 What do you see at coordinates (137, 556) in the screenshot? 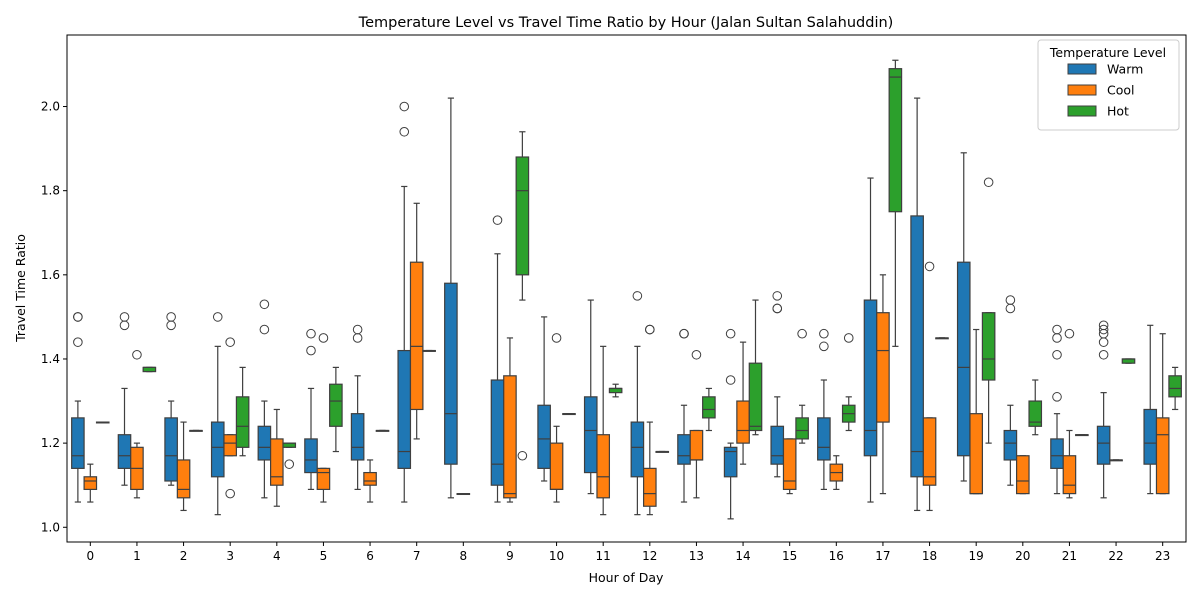
I see `x-tick-label: 1` at bounding box center [137, 556].